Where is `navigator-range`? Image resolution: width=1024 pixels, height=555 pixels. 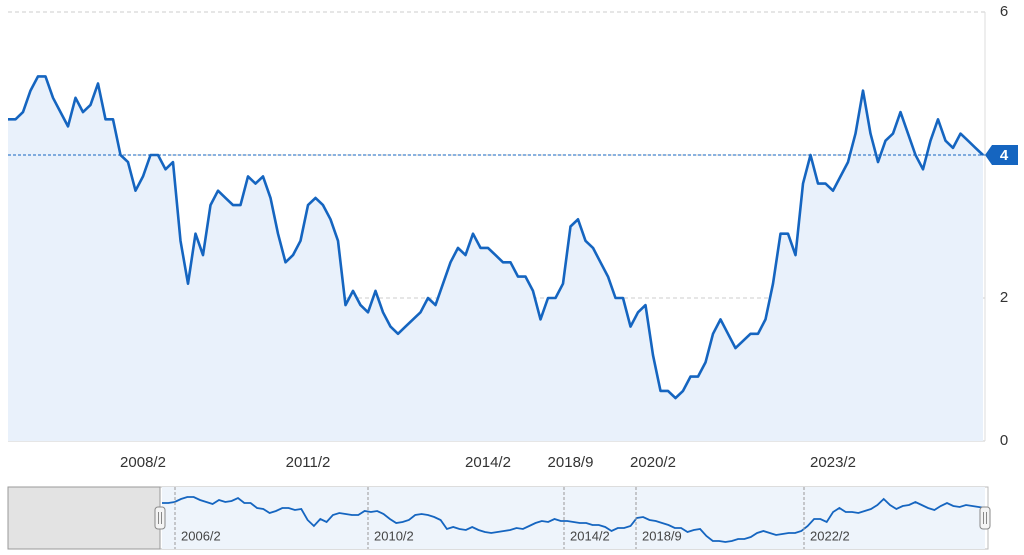
navigator-range is located at coordinates (573, 518).